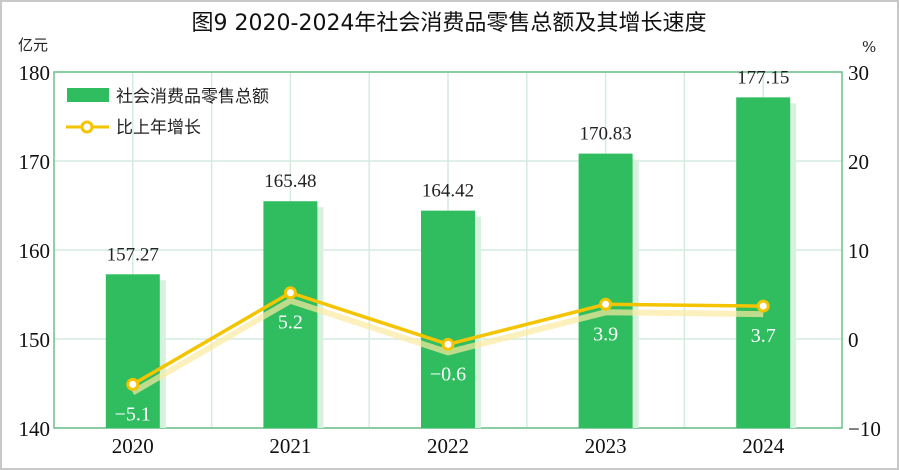 Image resolution: width=899 pixels, height=470 pixels. I want to click on chart-title: 图9 2020-2024年社会消费品零售总额及其增长速度, so click(449, 23).